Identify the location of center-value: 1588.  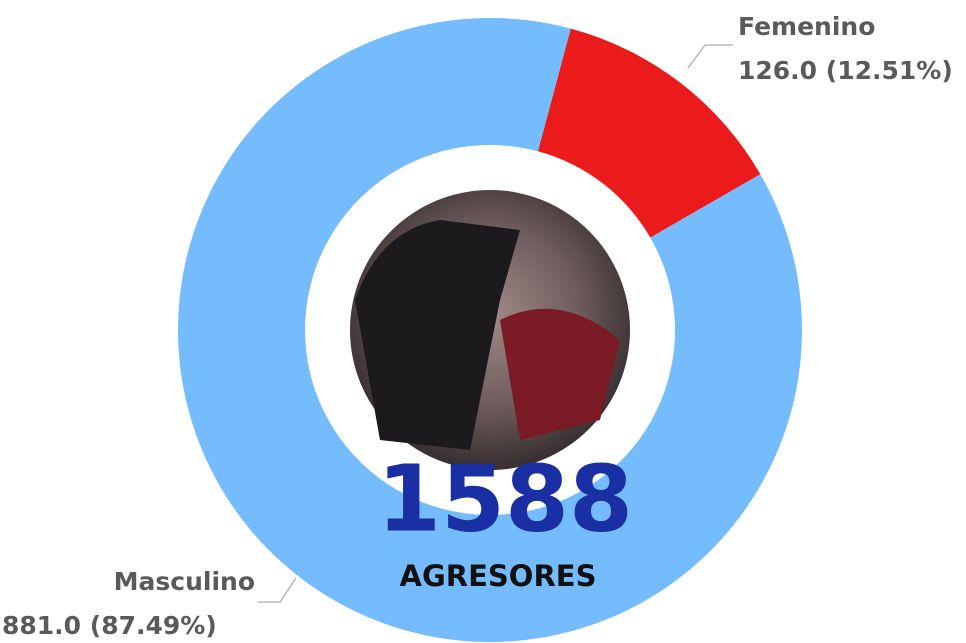
(505, 498).